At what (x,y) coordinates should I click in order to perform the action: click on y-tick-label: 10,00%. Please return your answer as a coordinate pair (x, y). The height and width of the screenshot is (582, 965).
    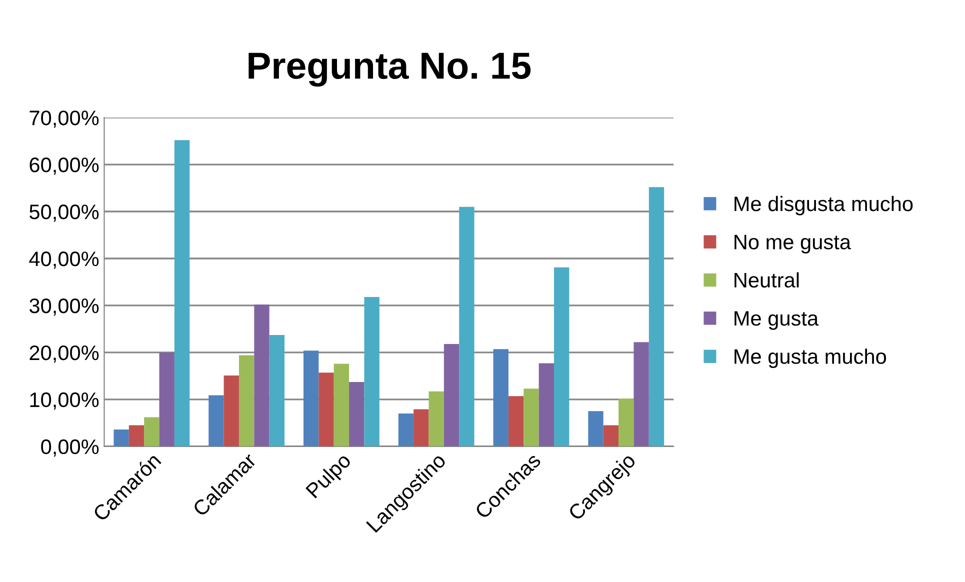
    Looking at the image, I should click on (64, 401).